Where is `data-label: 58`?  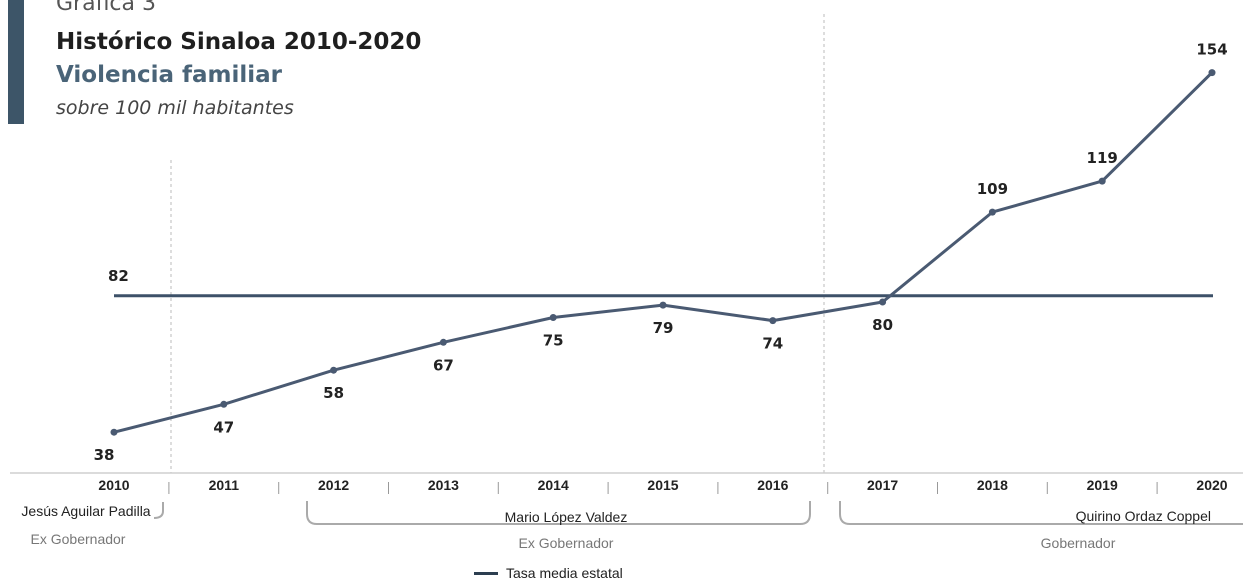
data-label: 58 is located at coordinates (333, 393).